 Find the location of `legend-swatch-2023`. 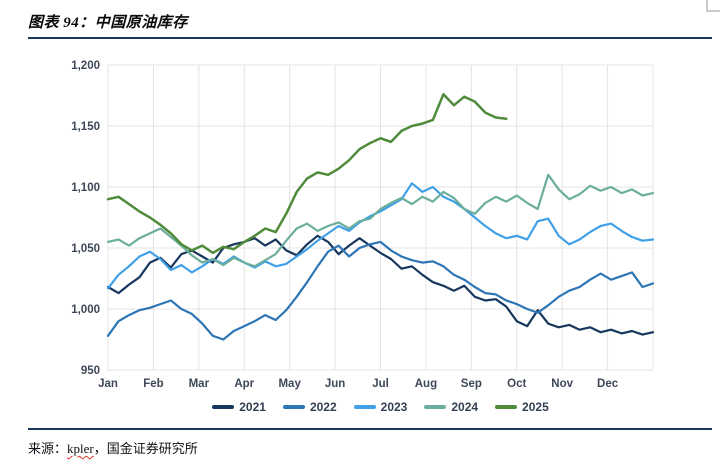

legend-swatch-2023 is located at coordinates (364, 407).